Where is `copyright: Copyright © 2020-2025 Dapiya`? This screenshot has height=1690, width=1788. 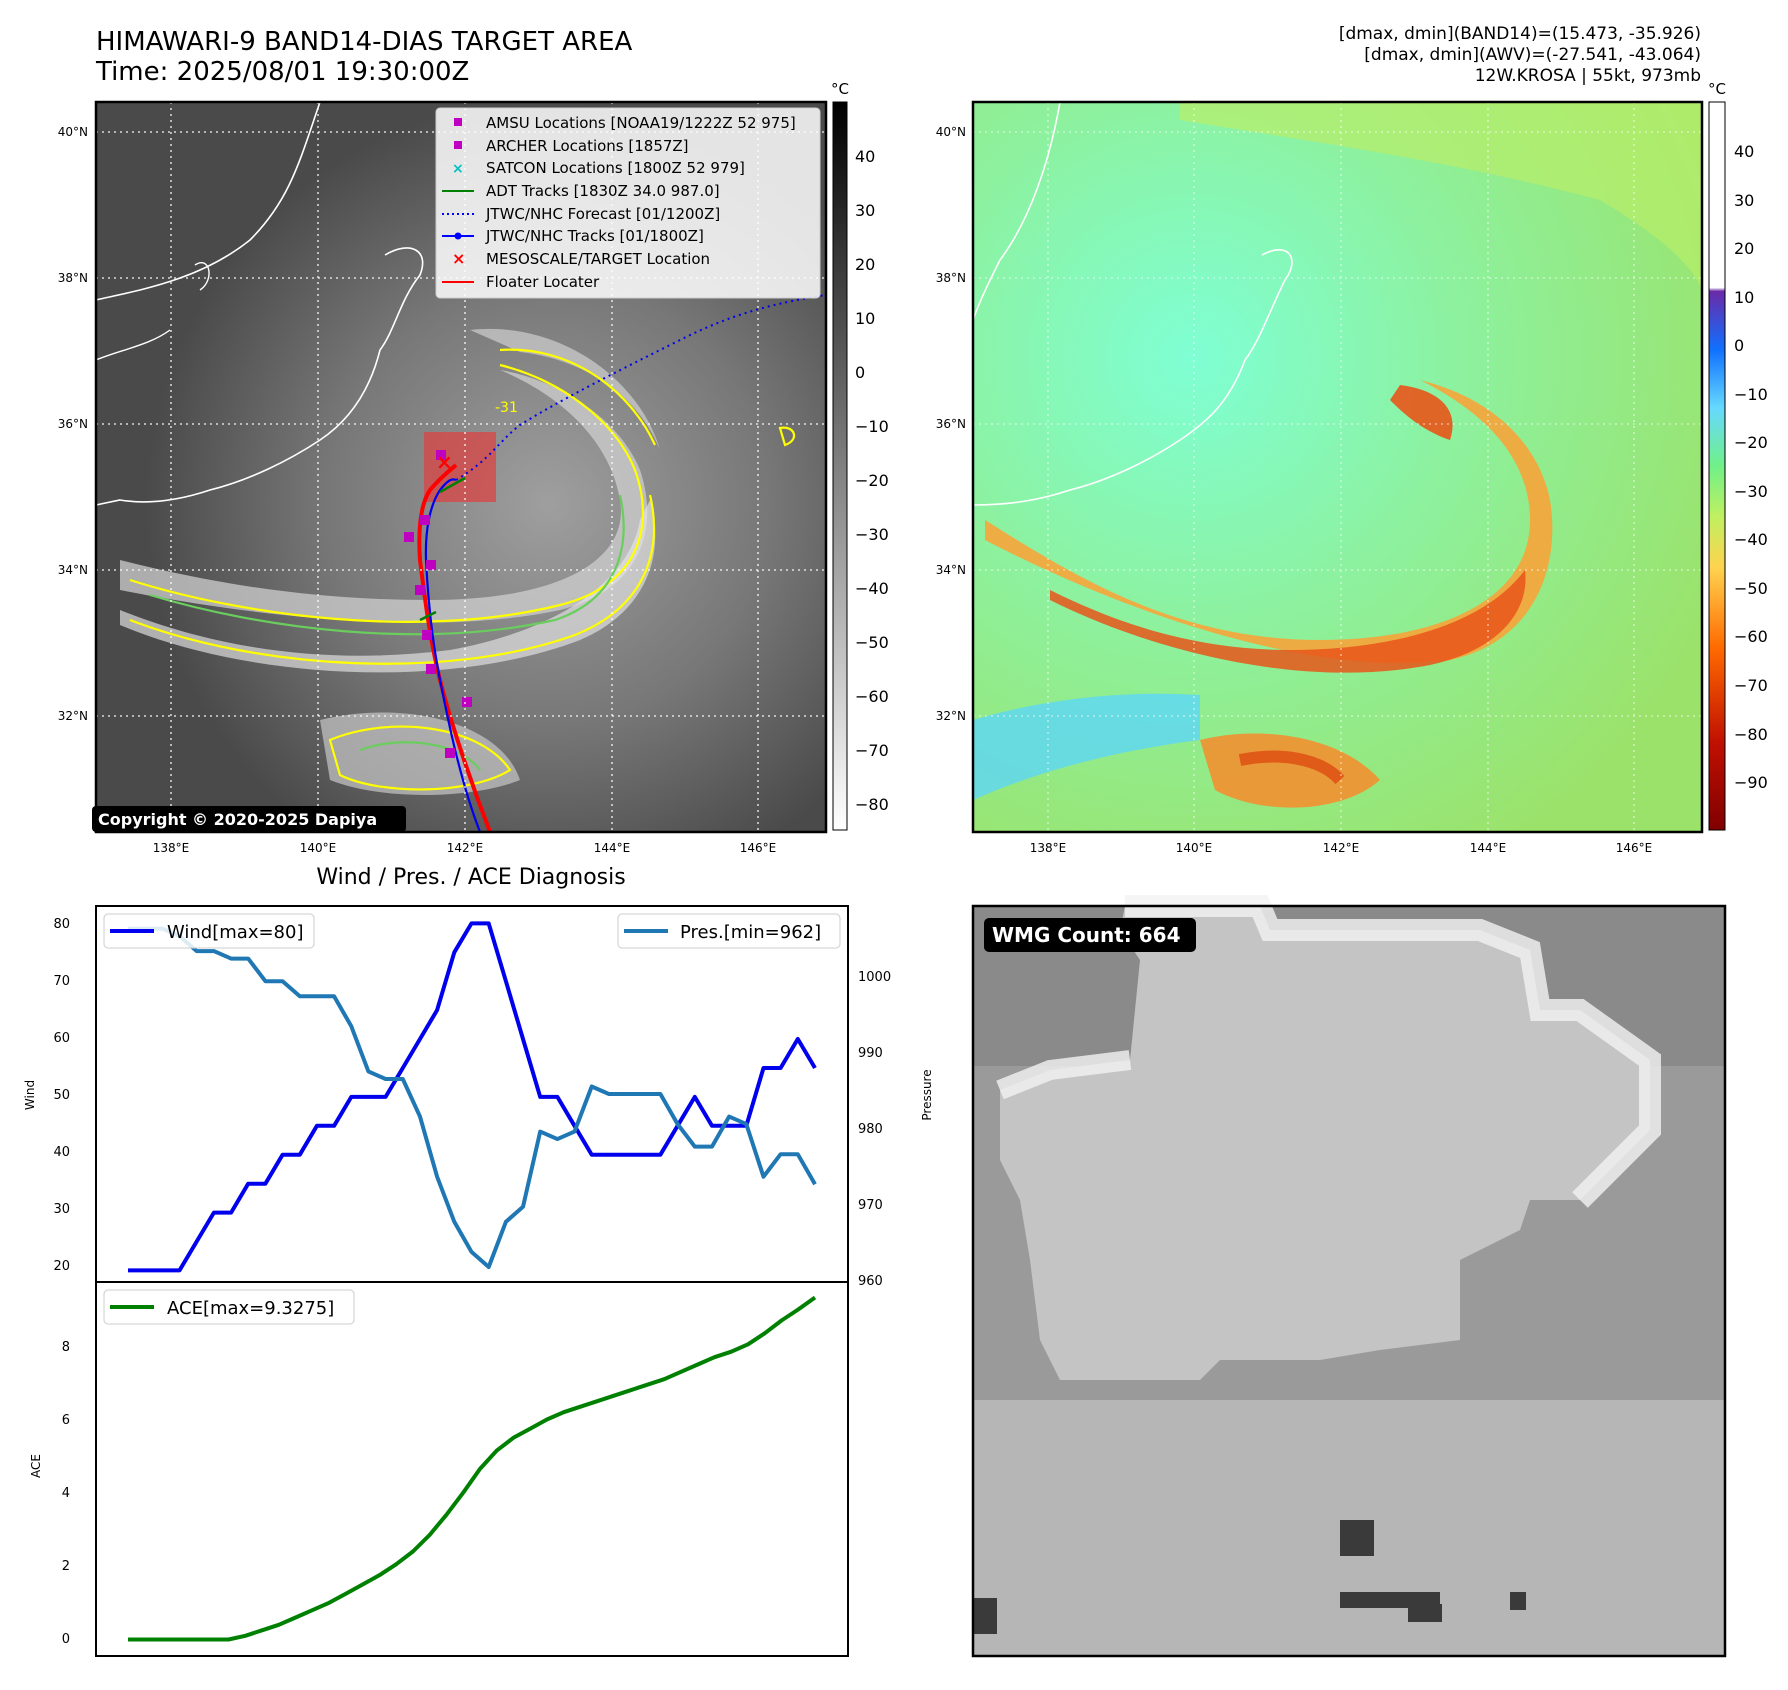
copyright: Copyright © 2020-2025 Dapiya is located at coordinates (237, 819).